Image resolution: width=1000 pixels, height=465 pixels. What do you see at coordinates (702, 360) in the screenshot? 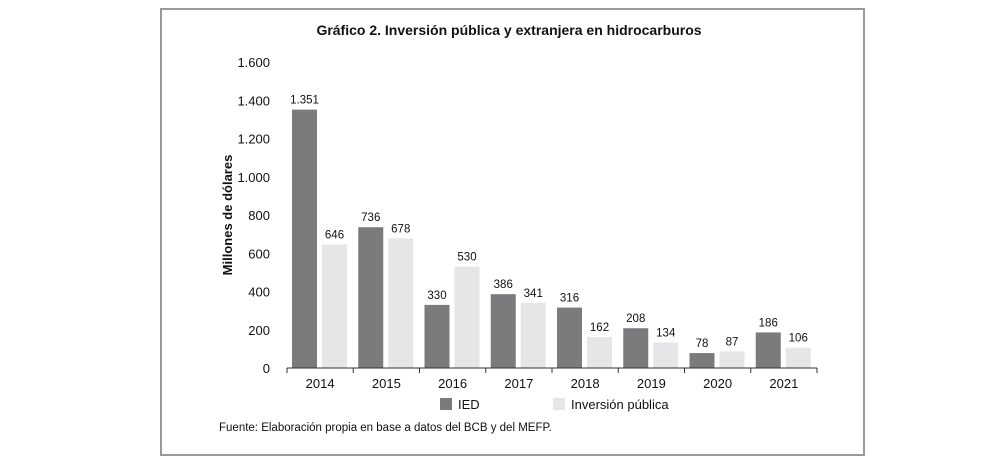
I see `bar-ied-2020` at bounding box center [702, 360].